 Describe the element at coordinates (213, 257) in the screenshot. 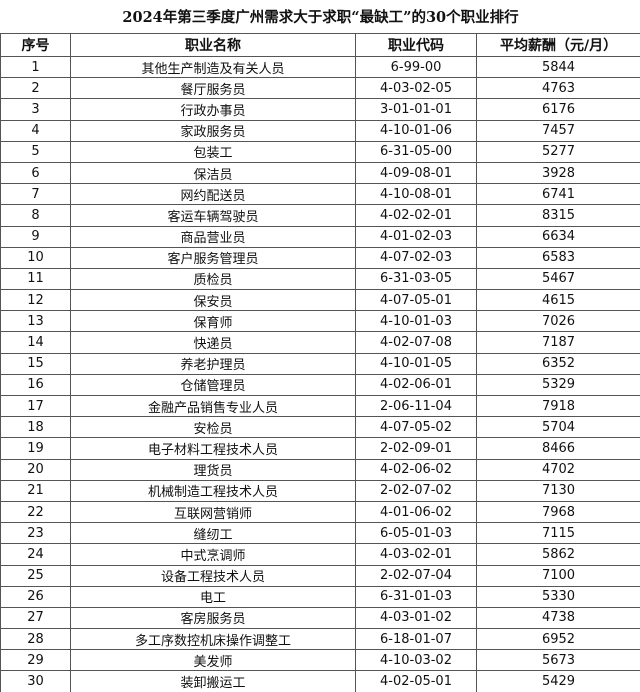

I see `occupation-cell: 客户服务管理员` at that location.